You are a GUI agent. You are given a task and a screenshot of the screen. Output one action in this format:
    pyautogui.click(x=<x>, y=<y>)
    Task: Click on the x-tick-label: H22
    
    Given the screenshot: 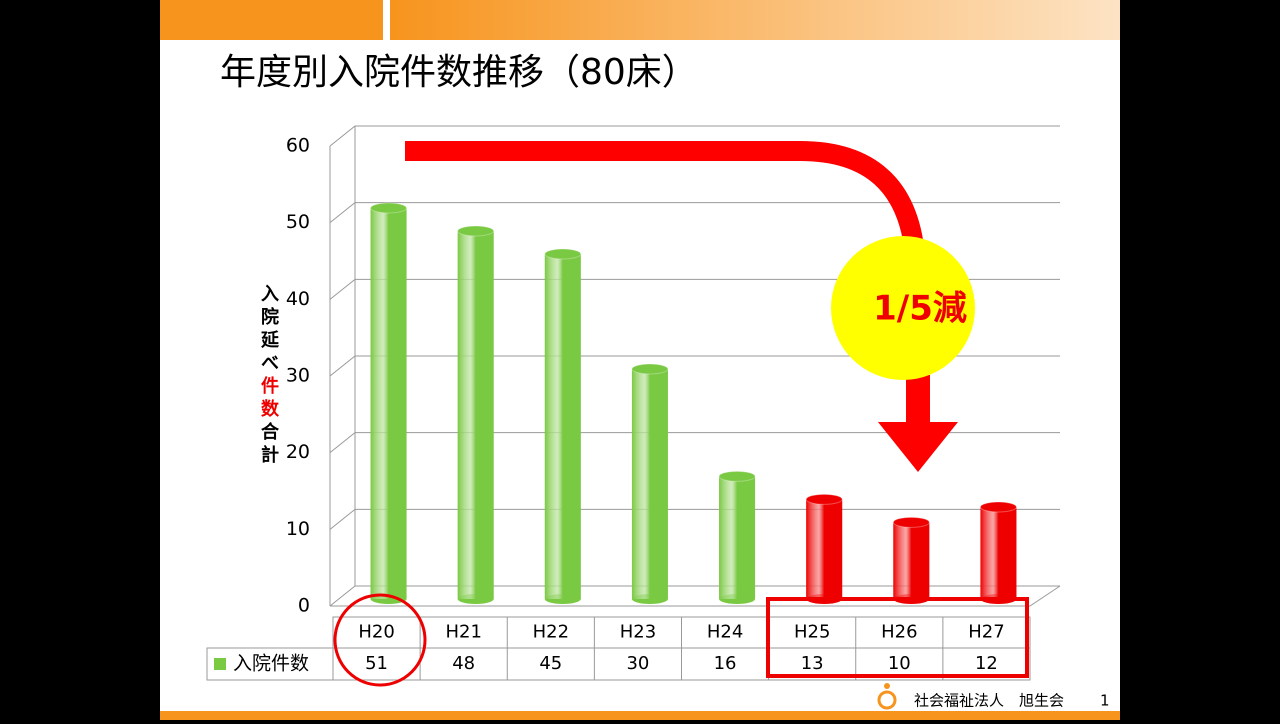 What is the action you would take?
    pyautogui.click(x=551, y=632)
    